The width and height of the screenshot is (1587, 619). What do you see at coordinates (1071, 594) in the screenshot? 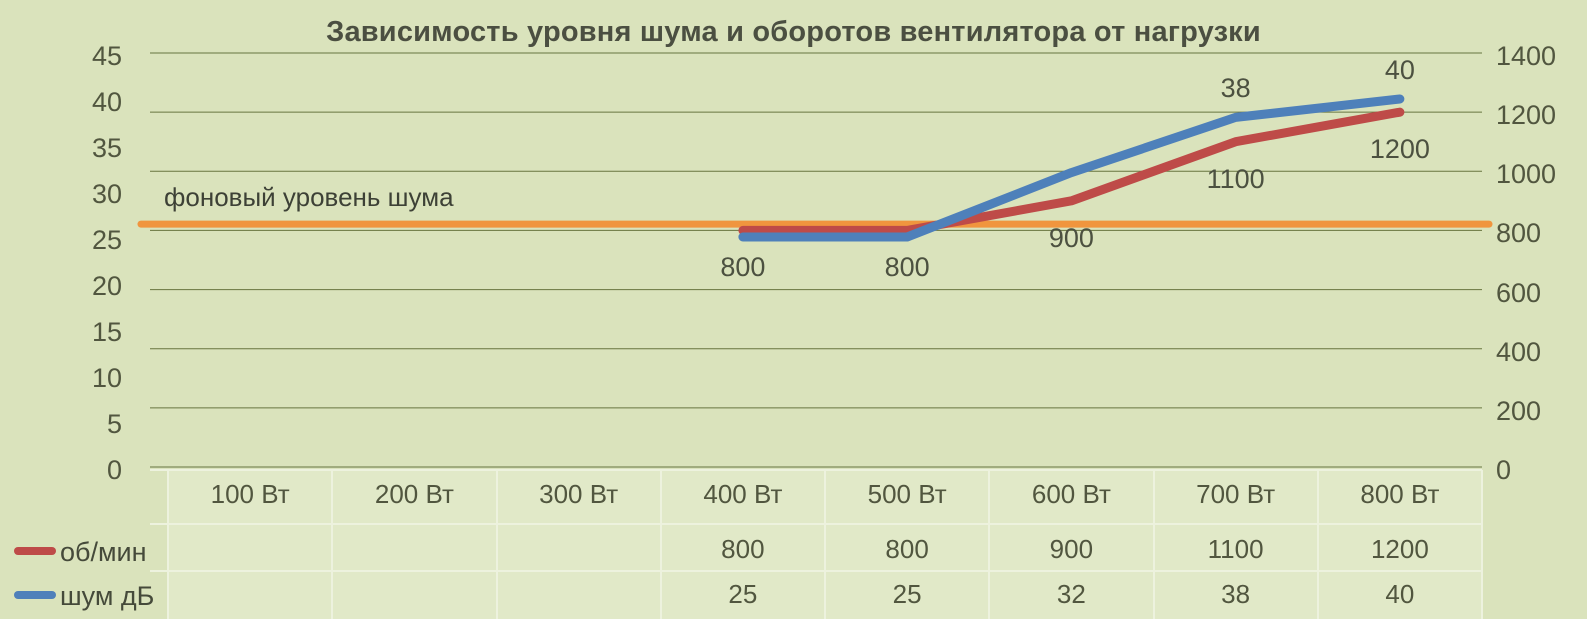
I see `table-cell-noise: 32` at bounding box center [1071, 594].